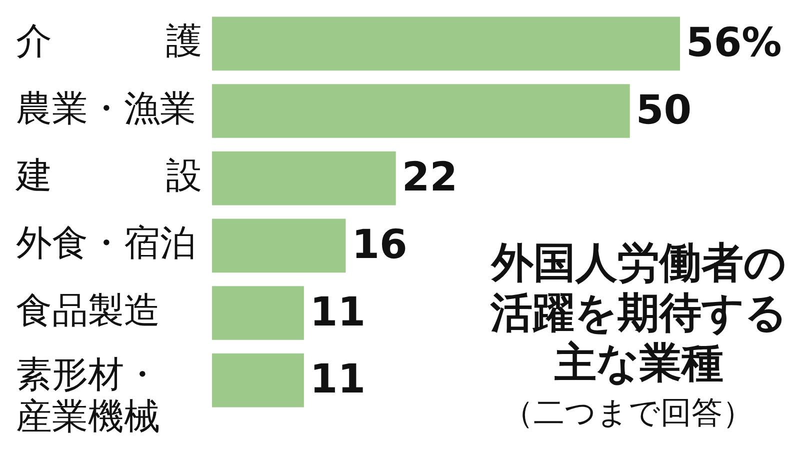 Image resolution: width=800 pixels, height=454 pixels. I want to click on text: 外国人労働者の活躍を期待する主な業種, so click(639, 313).